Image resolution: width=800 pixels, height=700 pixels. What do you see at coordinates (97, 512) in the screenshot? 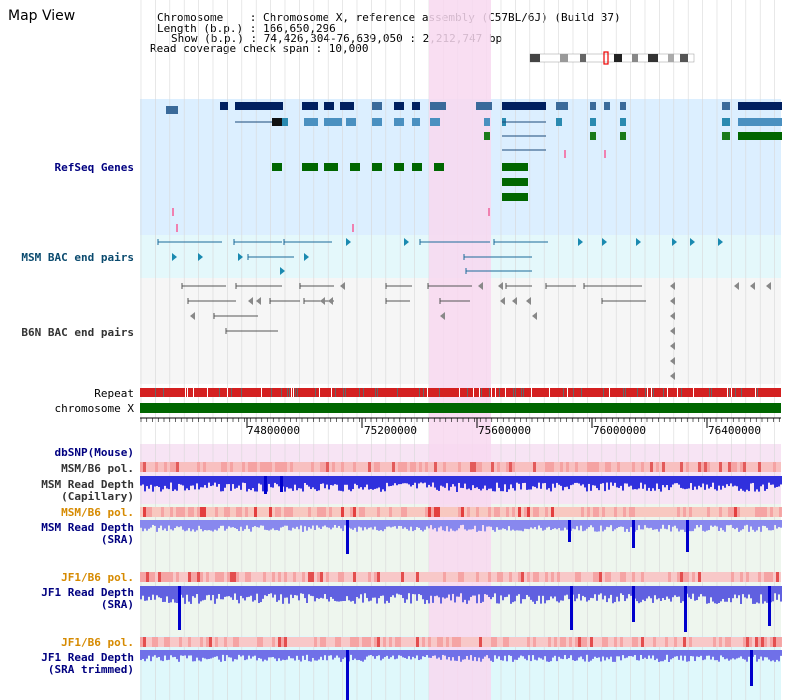
I see `track-label-msm-b6-pol-sra: MSM/B6 pol.` at bounding box center [97, 512].